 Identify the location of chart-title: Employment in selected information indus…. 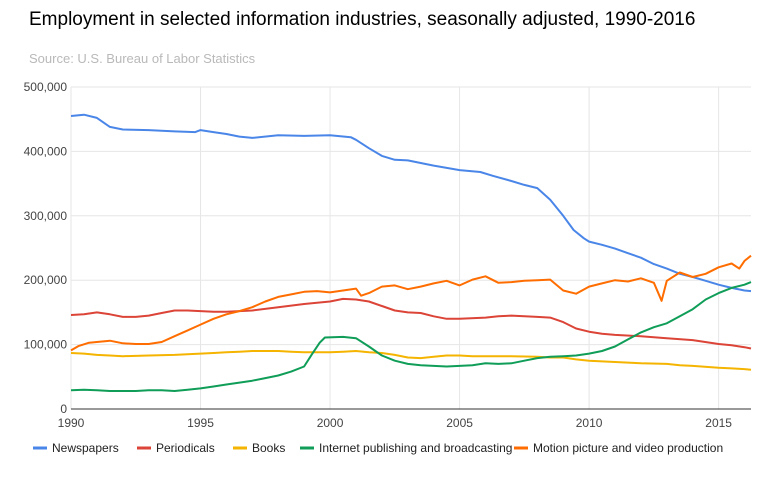
(362, 19).